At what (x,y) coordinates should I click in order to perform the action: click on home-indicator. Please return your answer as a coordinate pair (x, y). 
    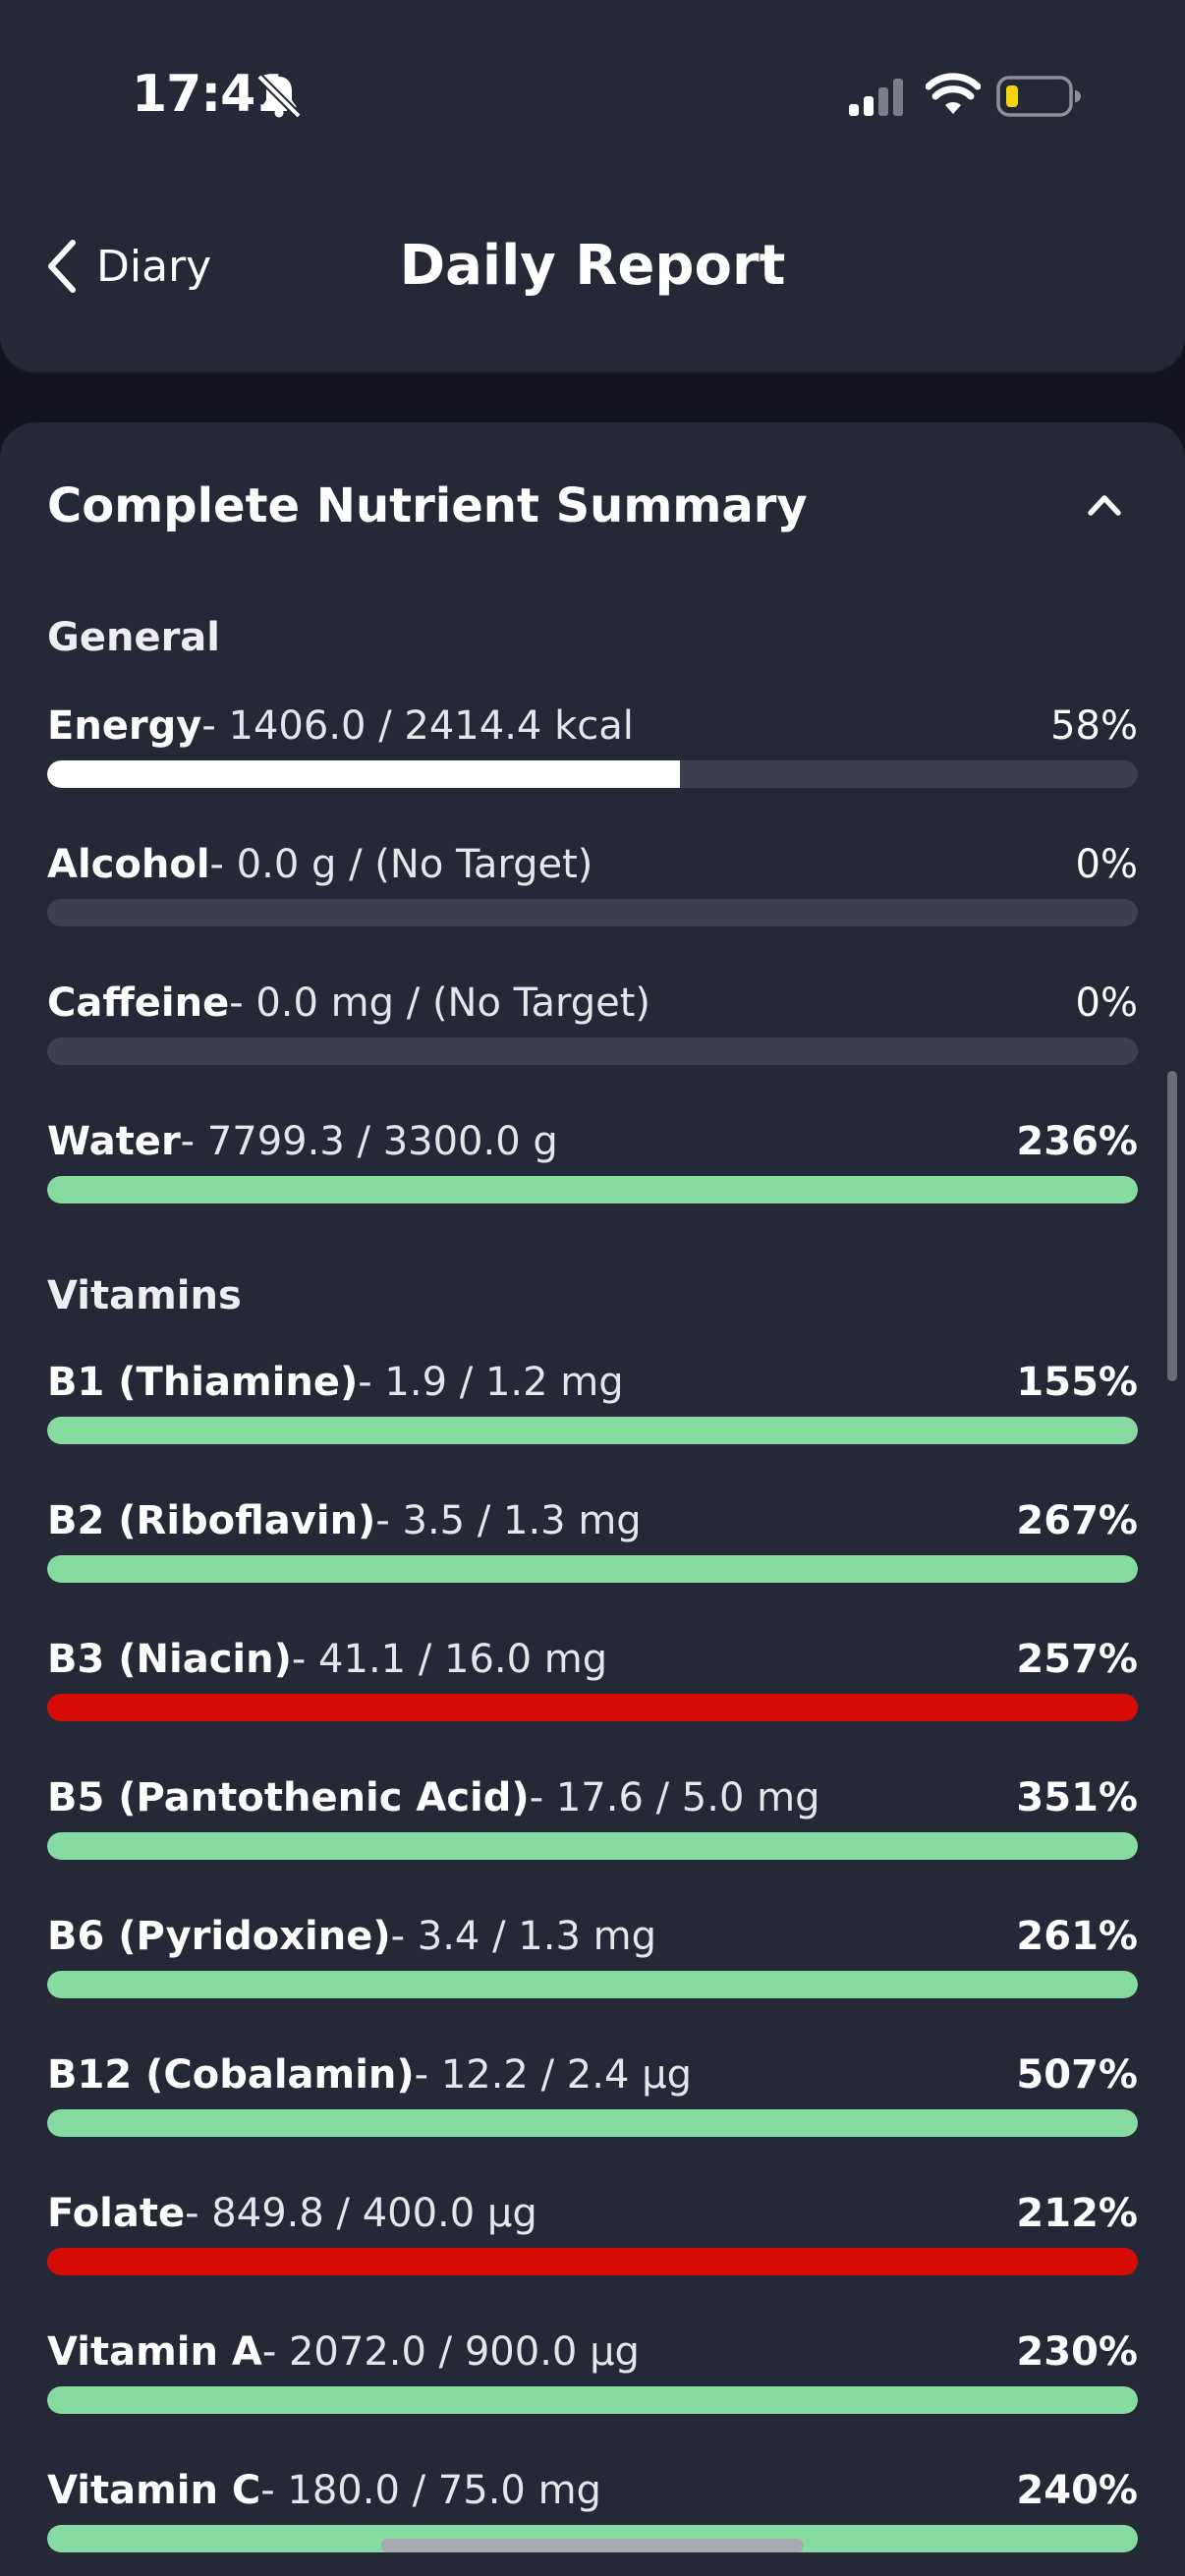
    Looking at the image, I should click on (592, 2545).